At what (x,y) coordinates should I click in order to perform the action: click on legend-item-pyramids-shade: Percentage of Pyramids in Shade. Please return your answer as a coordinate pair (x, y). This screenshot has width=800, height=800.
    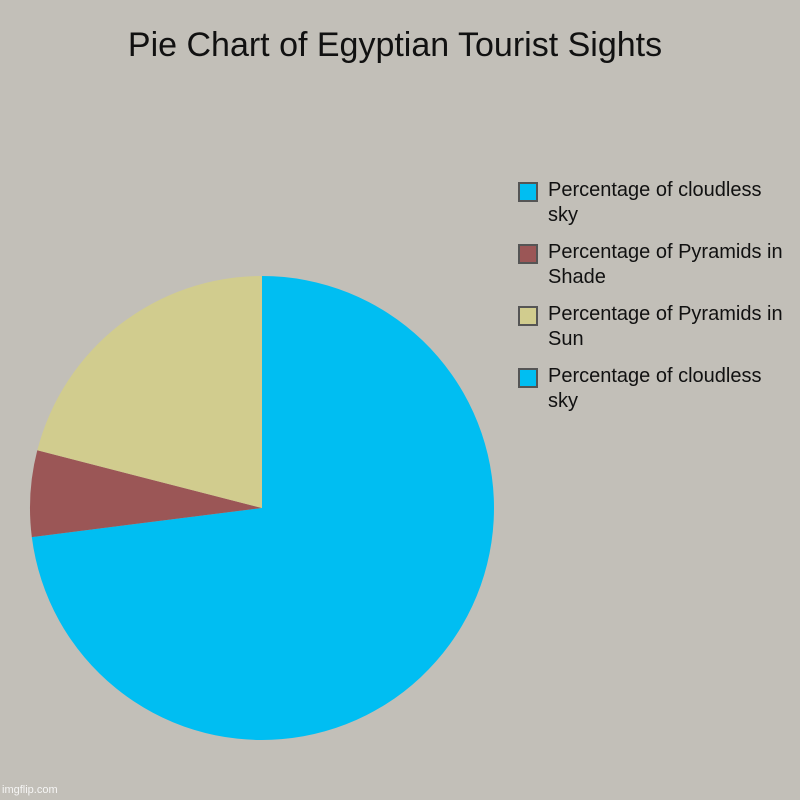
    Looking at the image, I should click on (655, 271).